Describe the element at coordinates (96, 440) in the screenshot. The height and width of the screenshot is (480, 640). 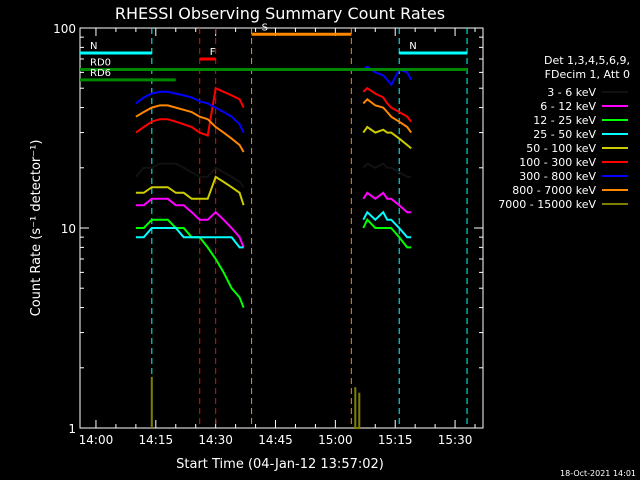
I see `x-tick-label: 14:00` at that location.